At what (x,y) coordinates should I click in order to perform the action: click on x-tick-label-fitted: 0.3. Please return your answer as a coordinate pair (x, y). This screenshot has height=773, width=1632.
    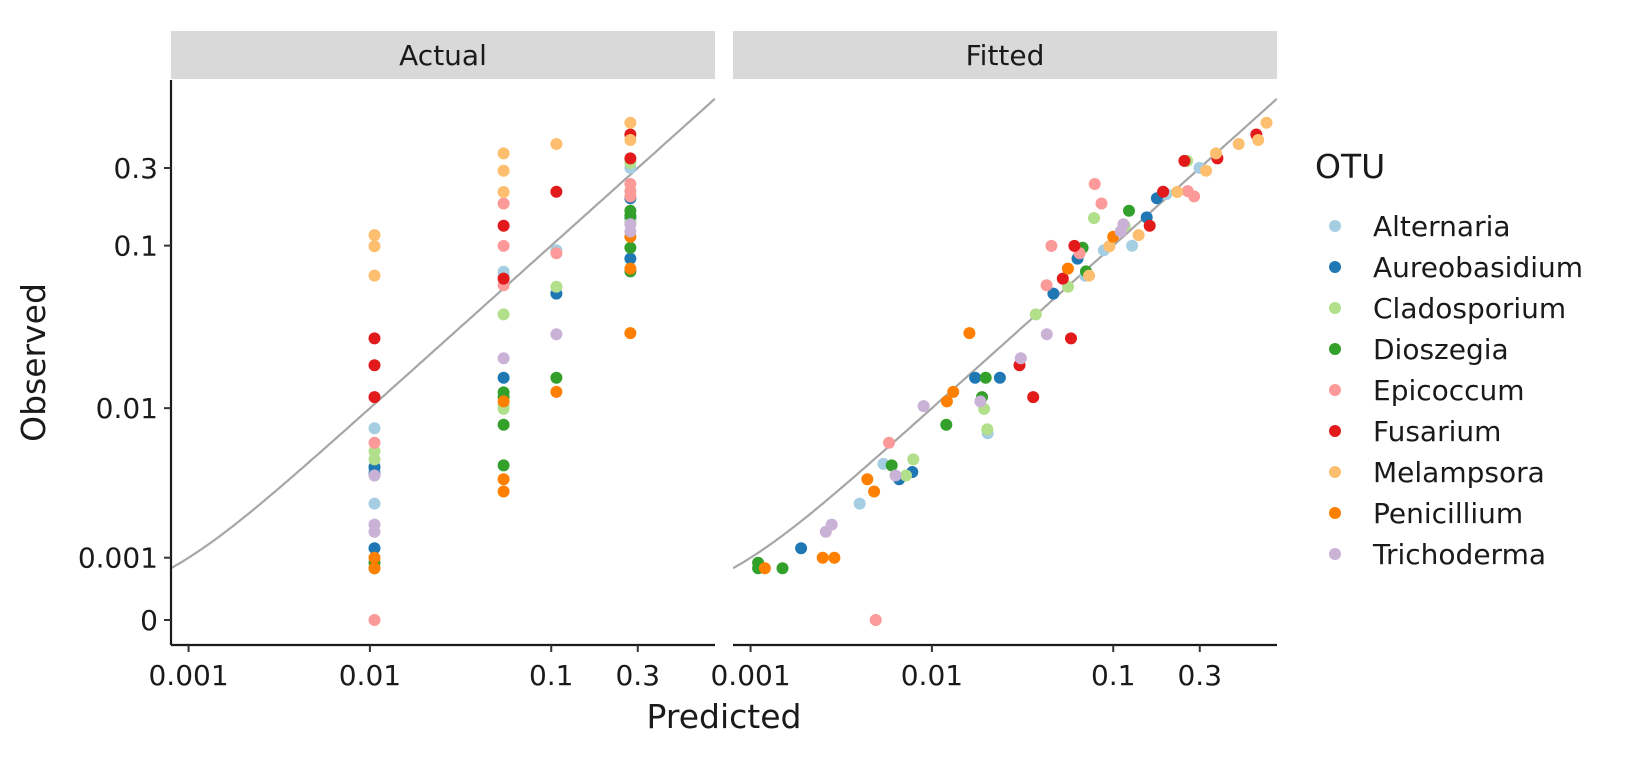
    Looking at the image, I should click on (1199, 675).